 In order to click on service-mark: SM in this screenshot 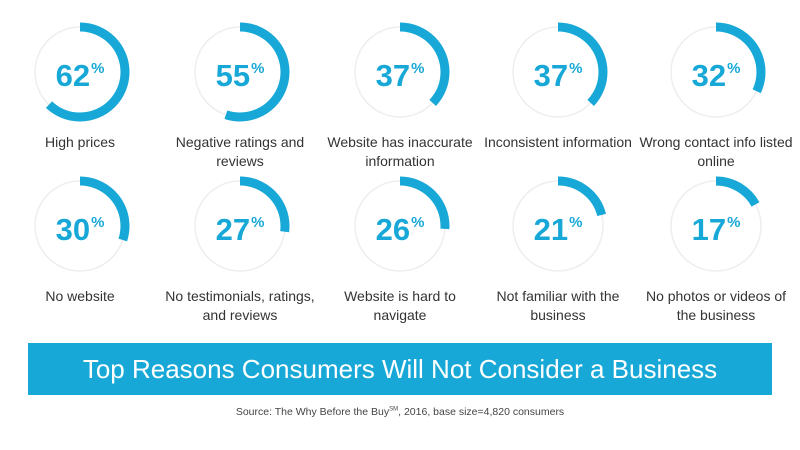, I will do `click(394, 409)`.